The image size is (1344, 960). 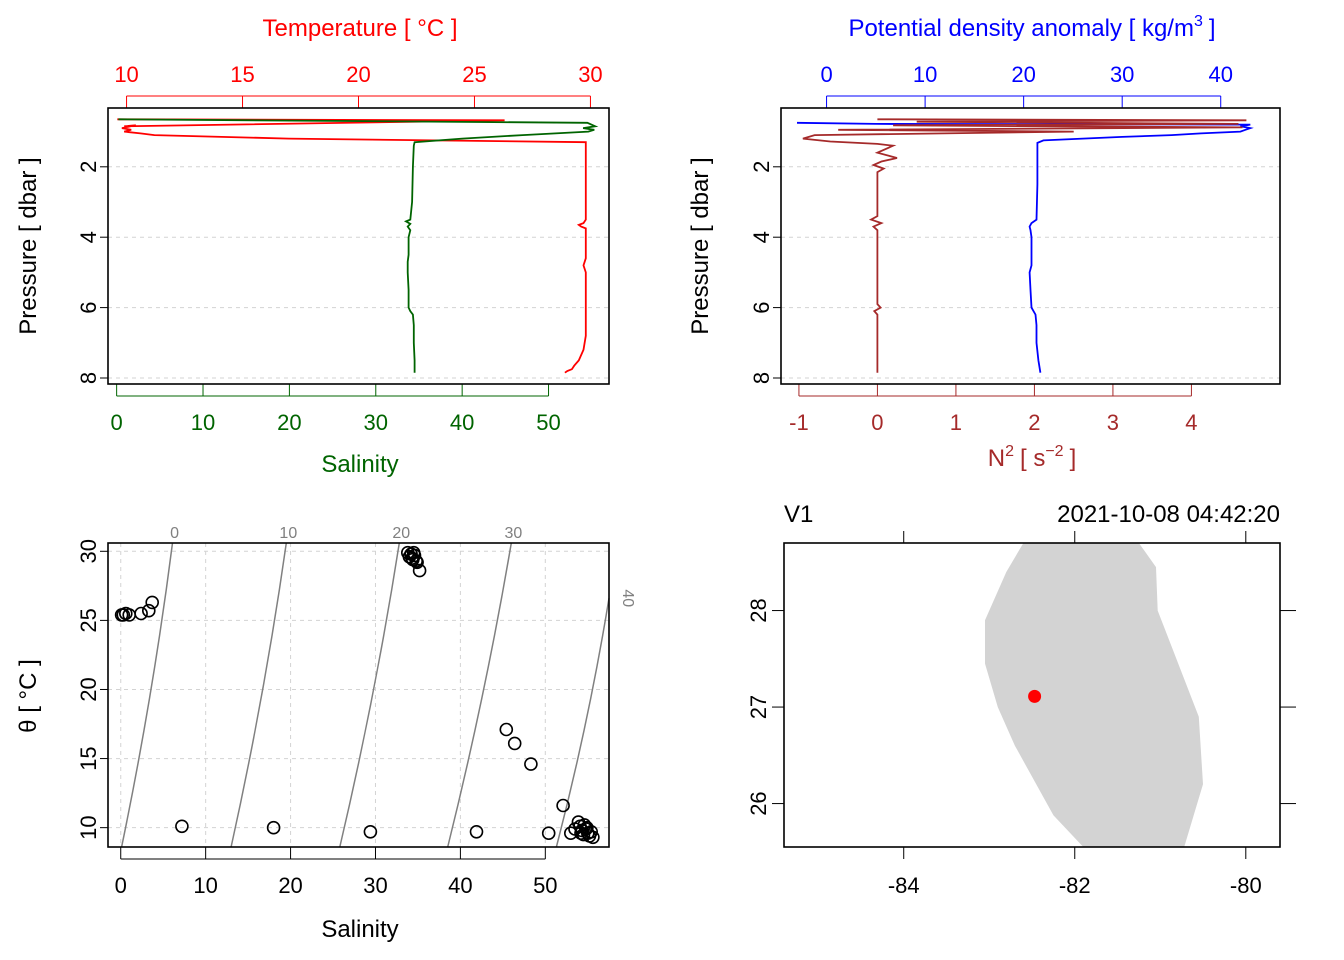 I want to click on x-tick-label: -84, so click(x=904, y=885).